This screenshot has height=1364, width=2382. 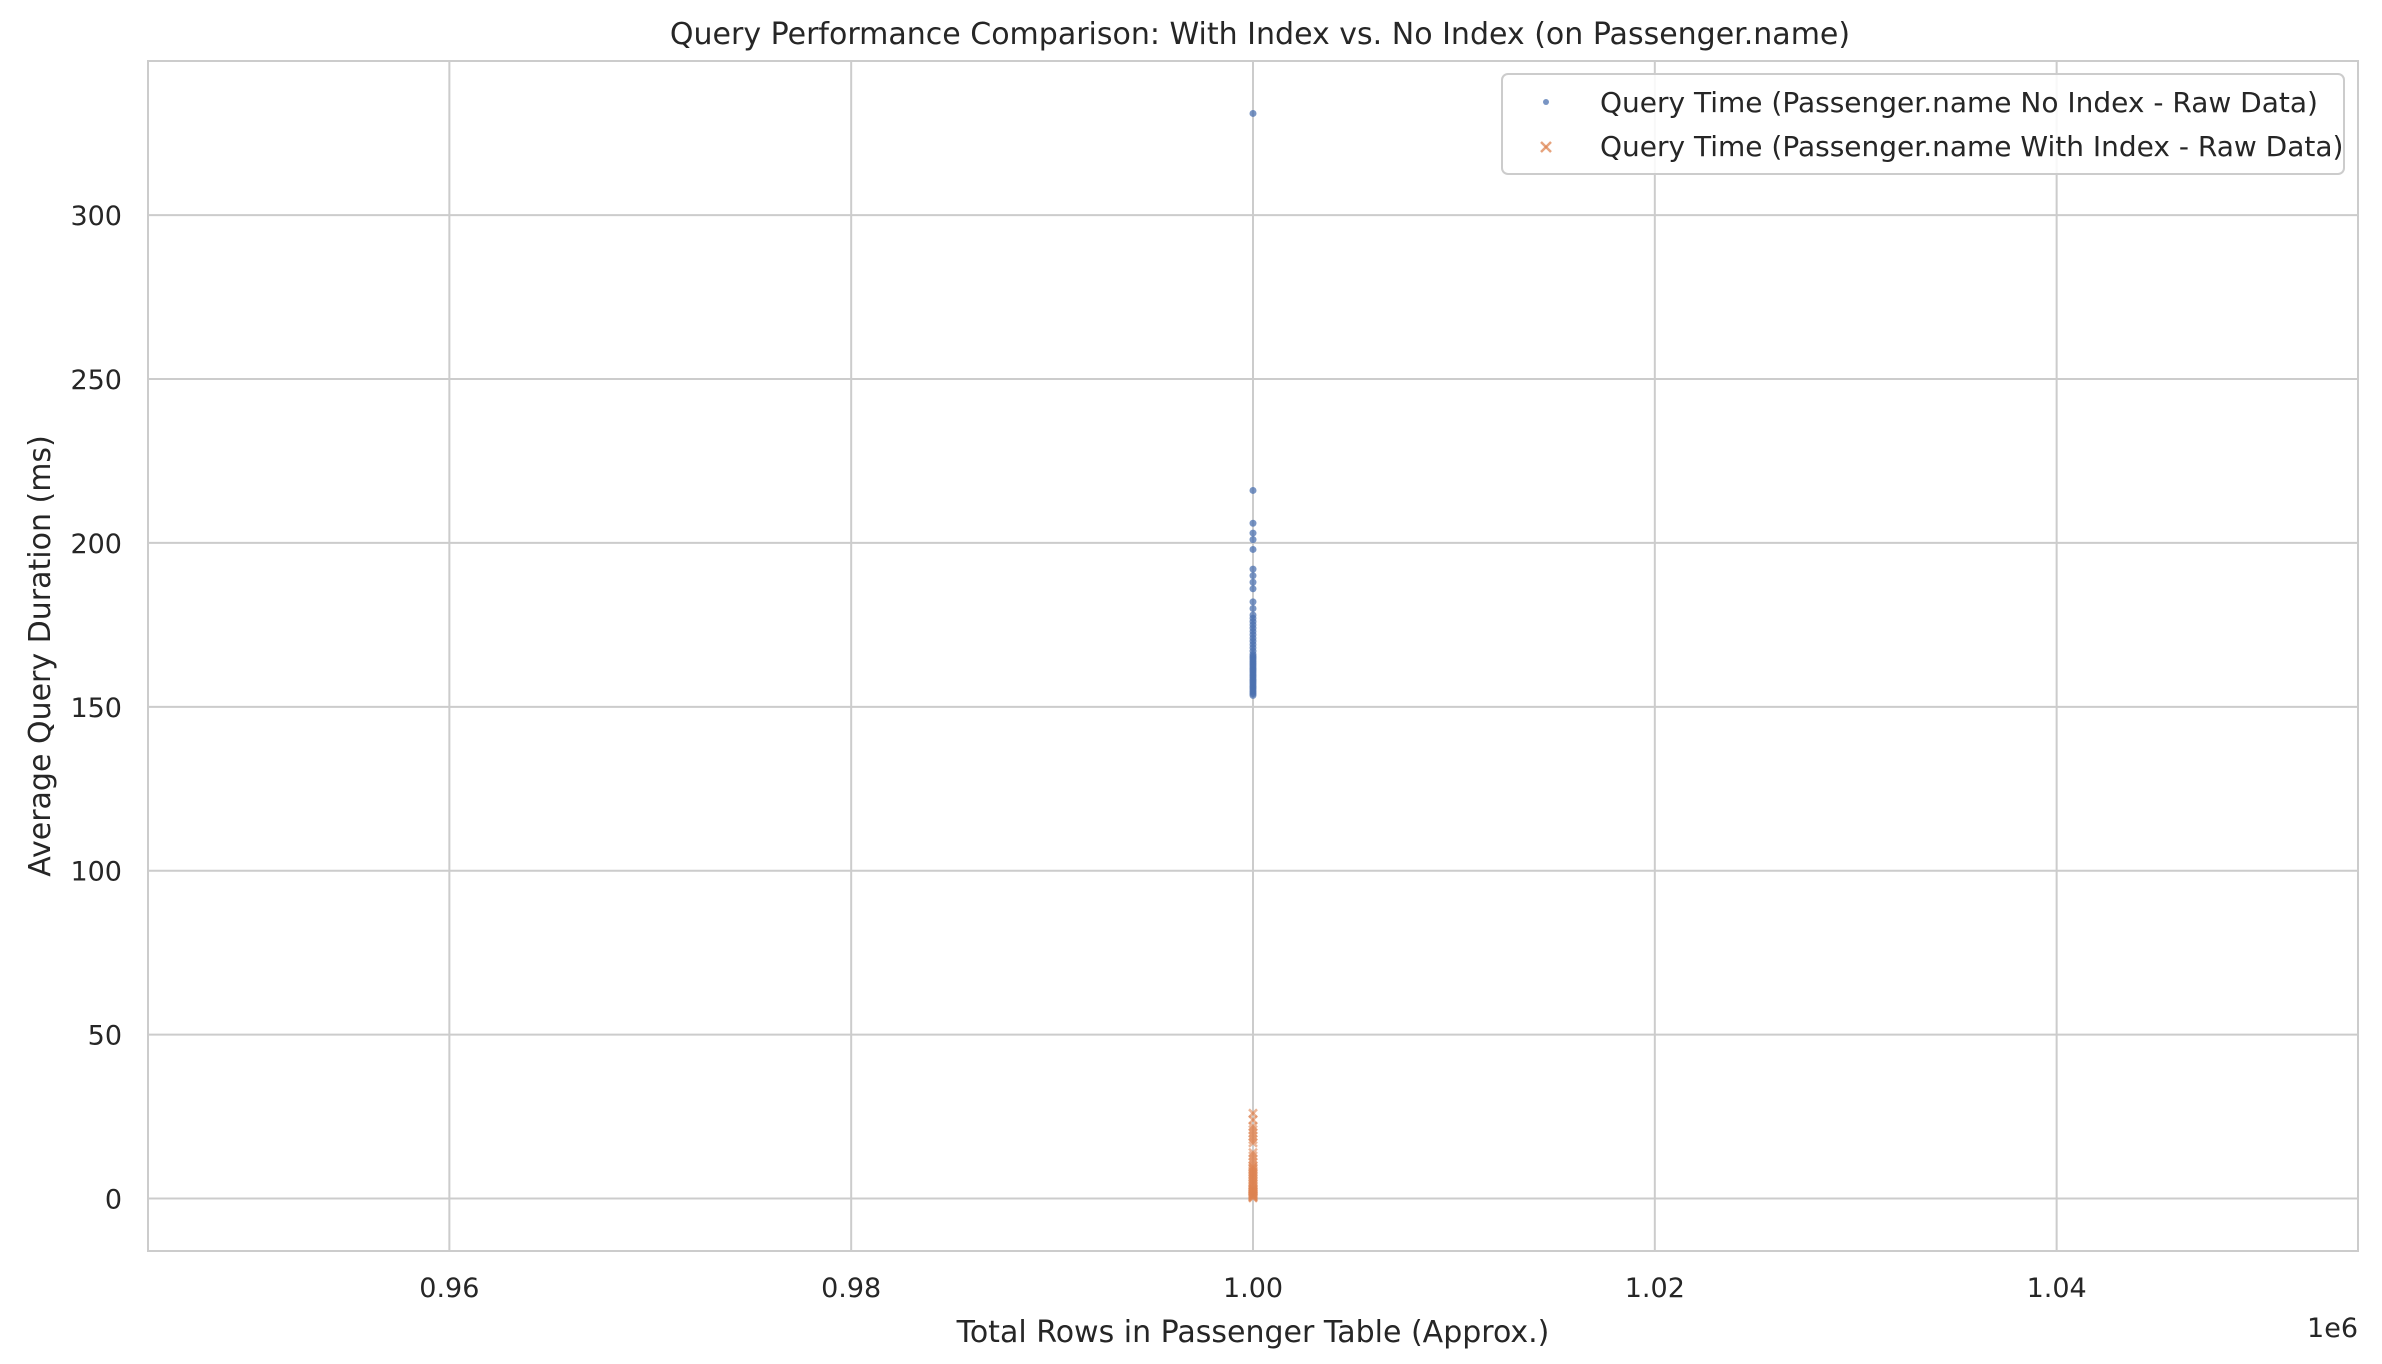 I want to click on y-tick-label: 50, so click(x=105, y=1036).